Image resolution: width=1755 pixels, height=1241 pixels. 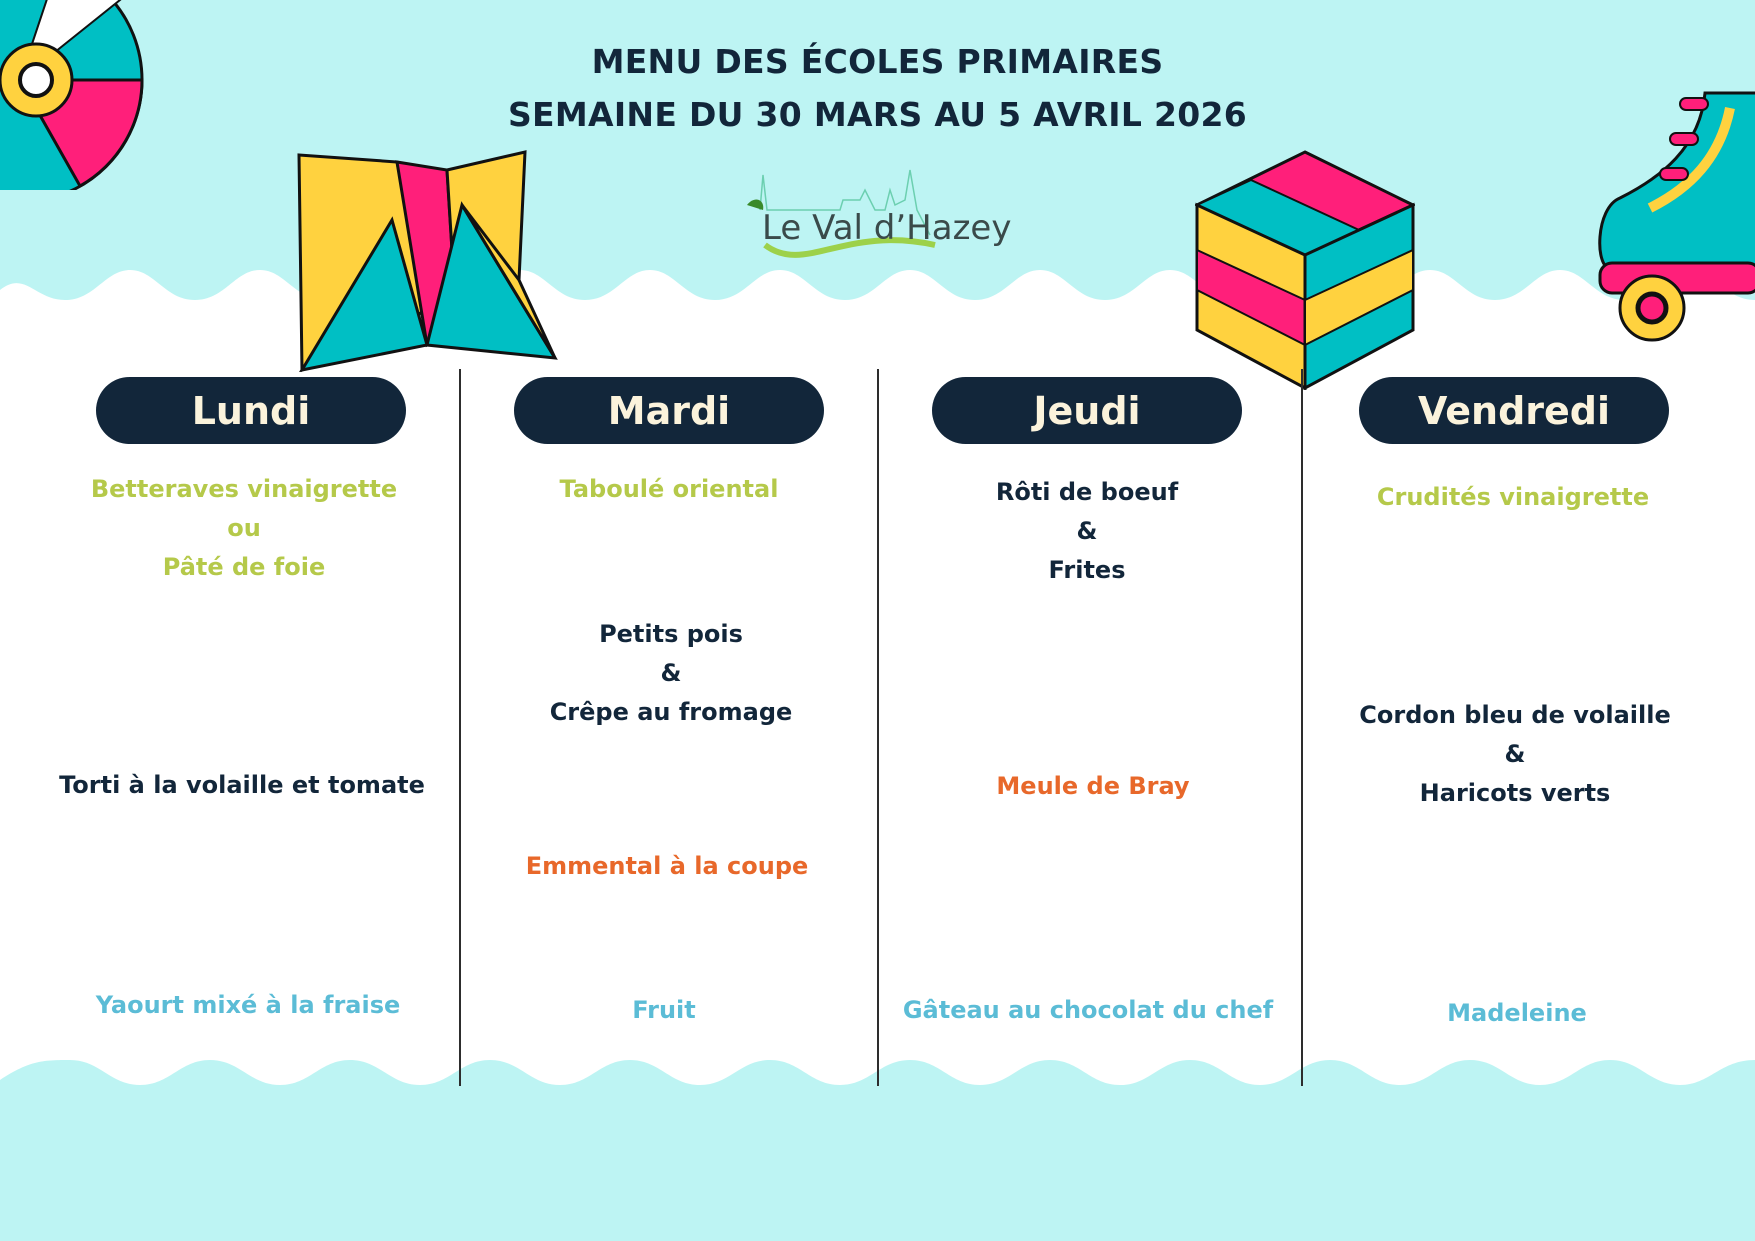 I want to click on cheese-mardi: Emmental à la coupe, so click(x=667, y=866).